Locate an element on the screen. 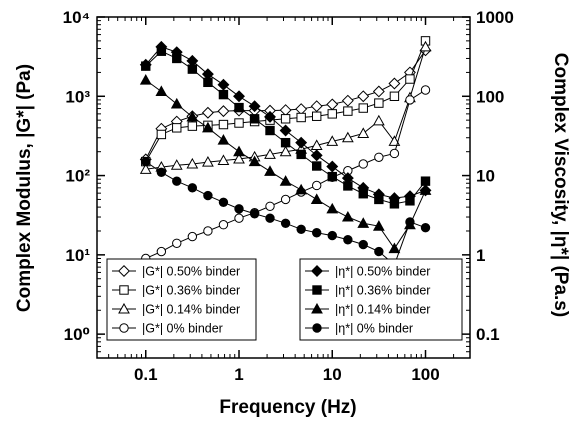  legend-right-box is located at coordinates (381, 299).